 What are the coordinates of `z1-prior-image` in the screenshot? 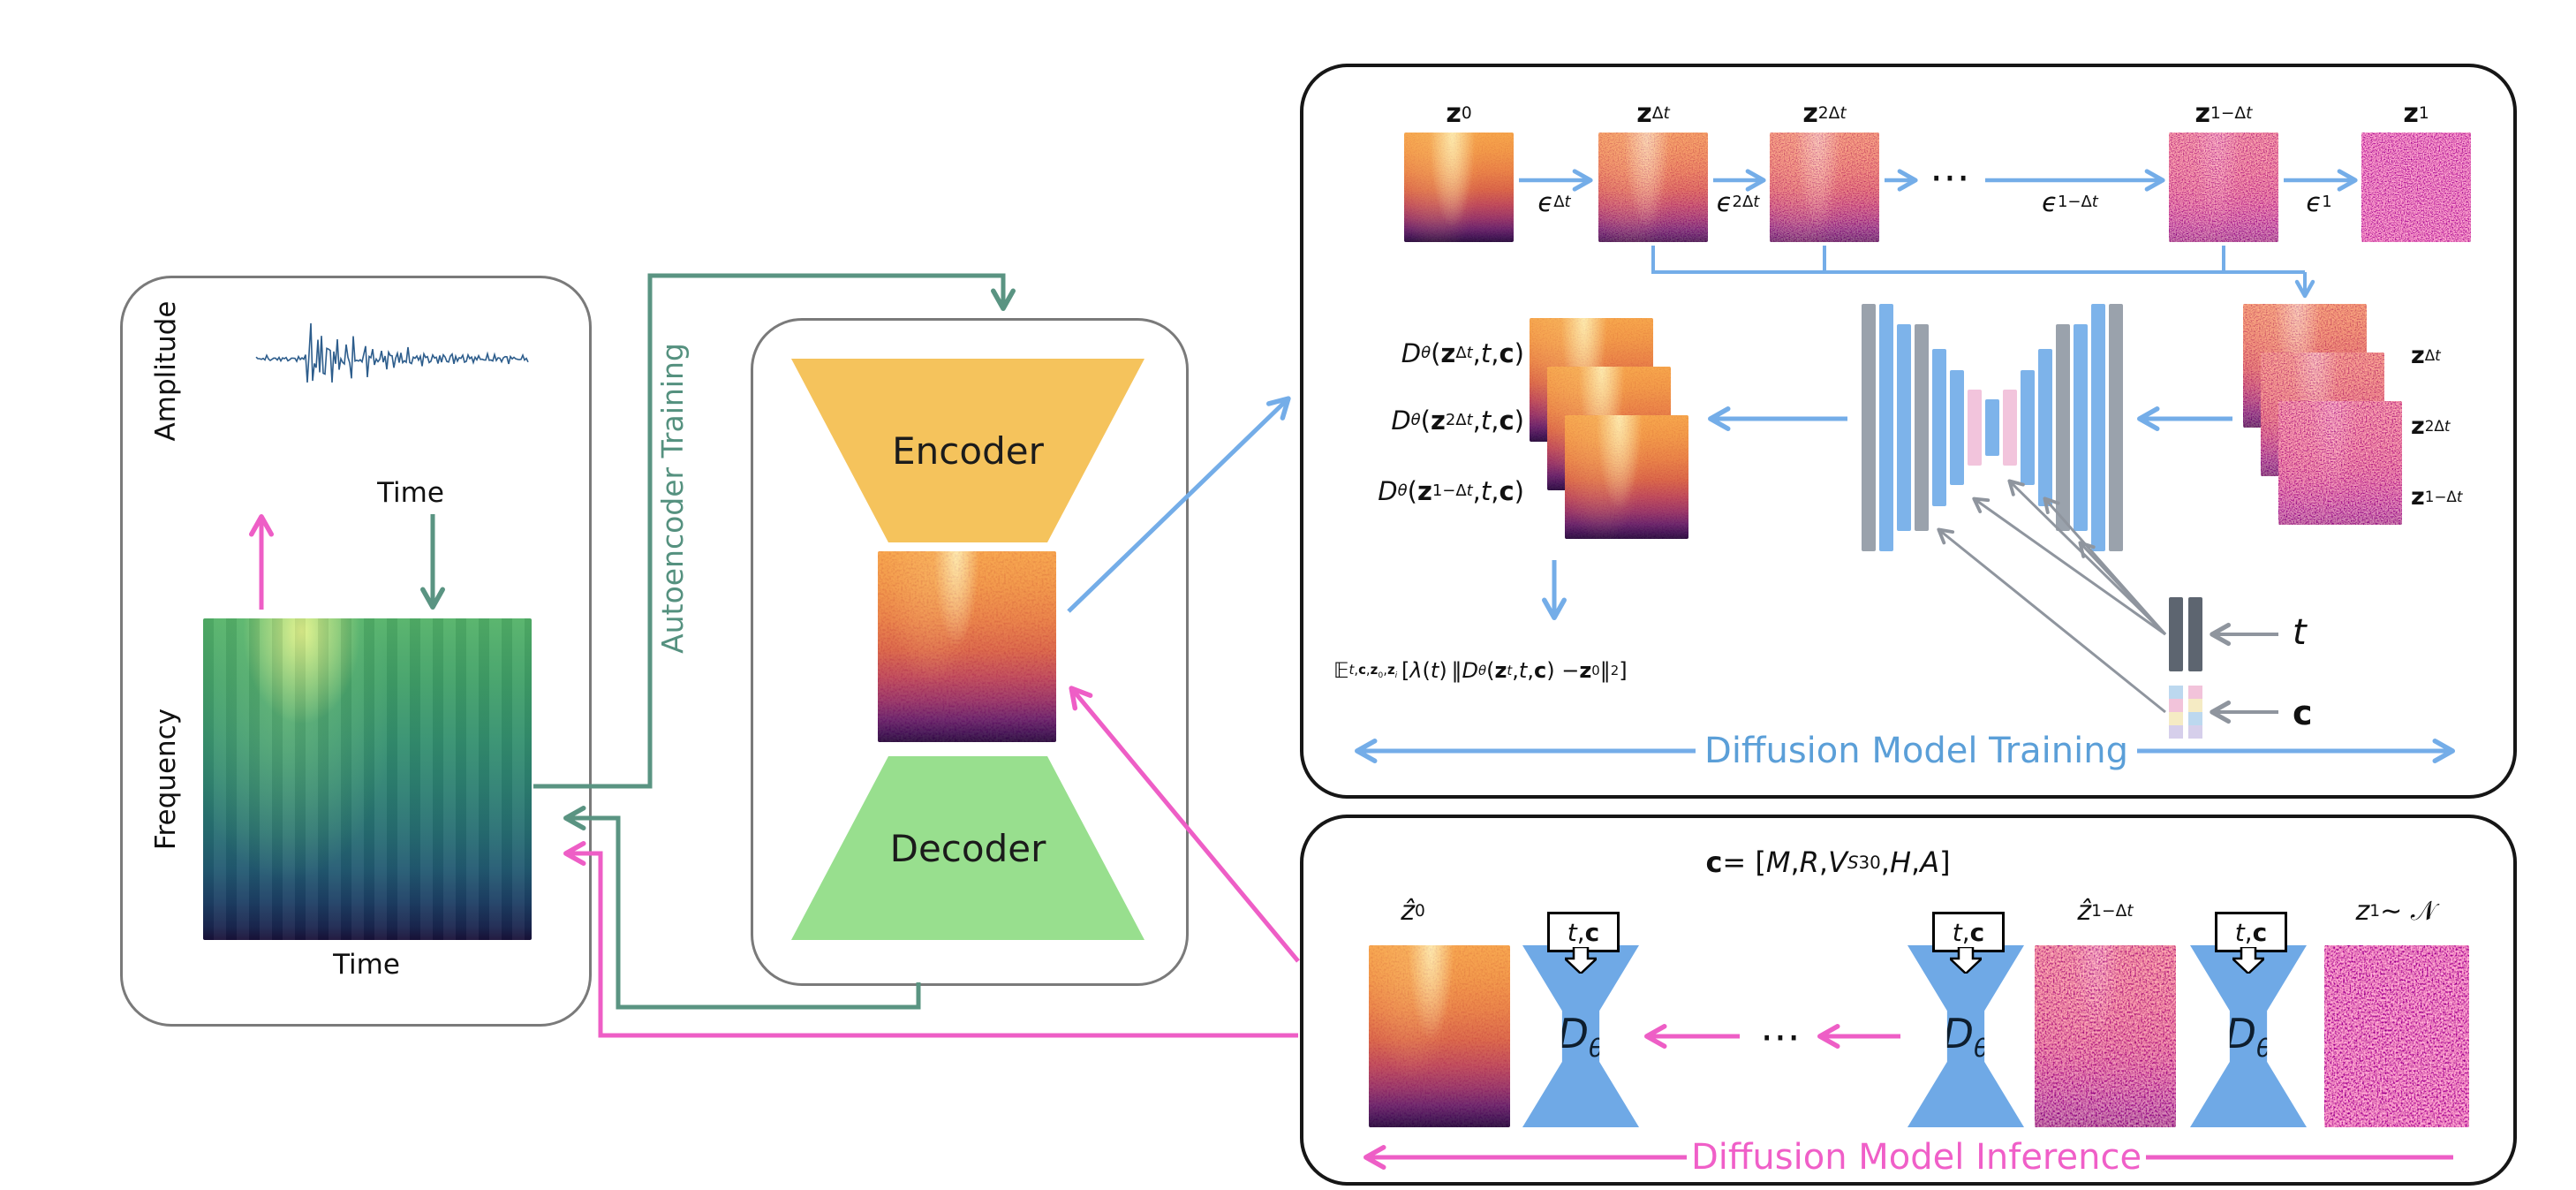 It's located at (2396, 1036).